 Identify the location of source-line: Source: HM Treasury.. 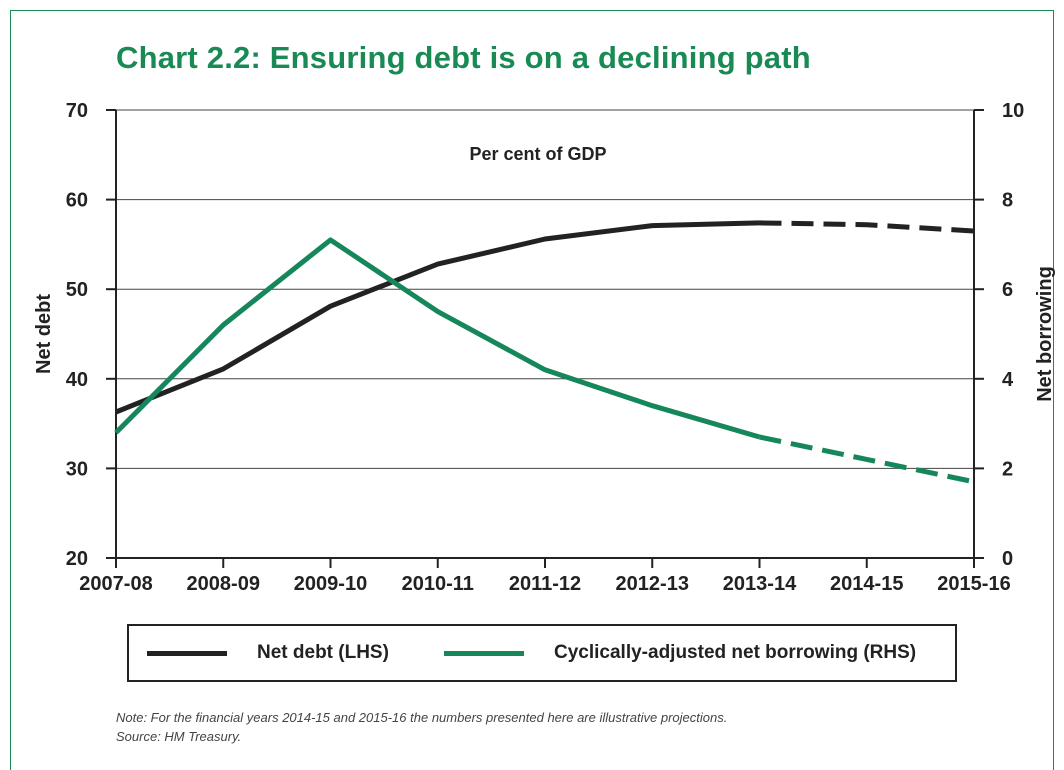
(179, 736).